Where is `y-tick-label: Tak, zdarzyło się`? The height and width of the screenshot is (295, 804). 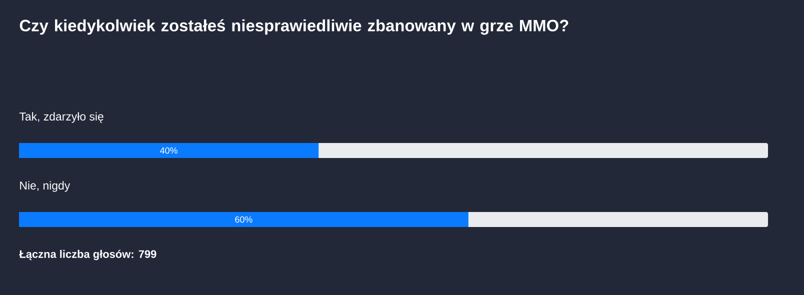 y-tick-label: Tak, zdarzyło się is located at coordinates (61, 117).